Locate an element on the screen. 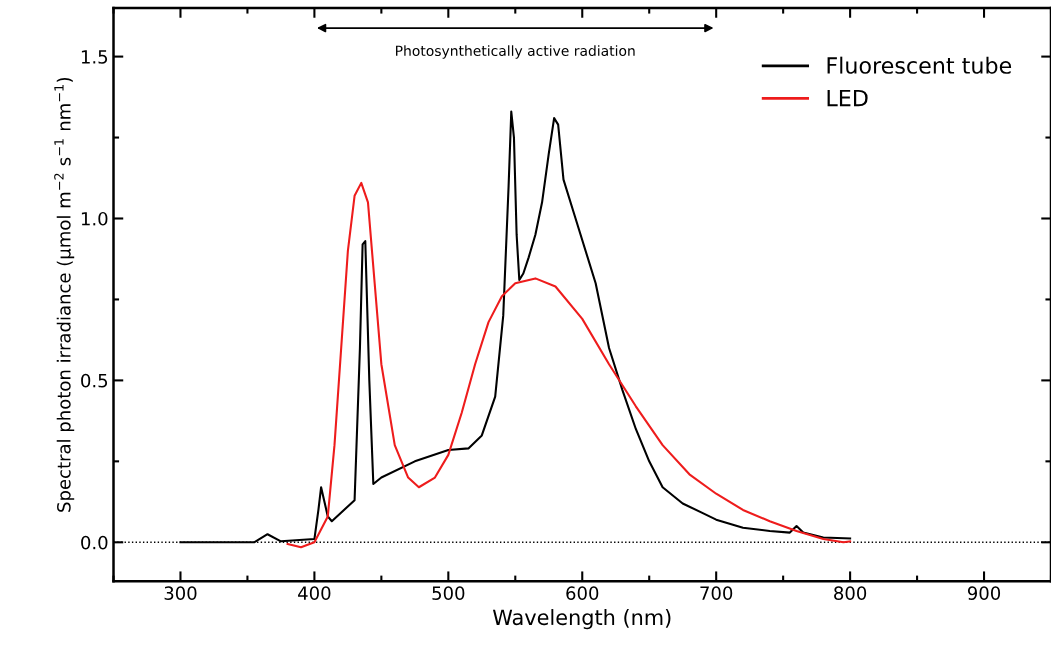 Image resolution: width=1051 pixels, height=668 pixels. x-tick-label: 500 is located at coordinates (448, 593).